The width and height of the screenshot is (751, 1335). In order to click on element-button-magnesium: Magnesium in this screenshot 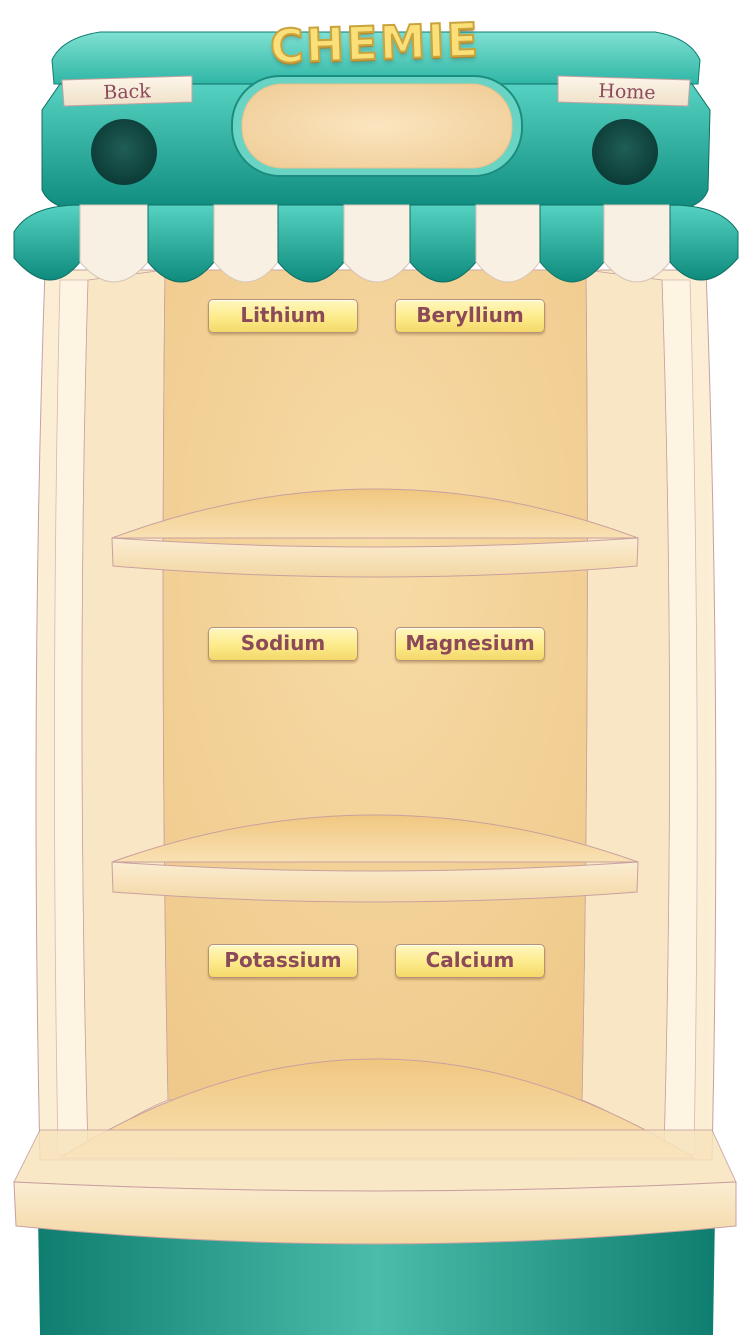, I will do `click(470, 644)`.